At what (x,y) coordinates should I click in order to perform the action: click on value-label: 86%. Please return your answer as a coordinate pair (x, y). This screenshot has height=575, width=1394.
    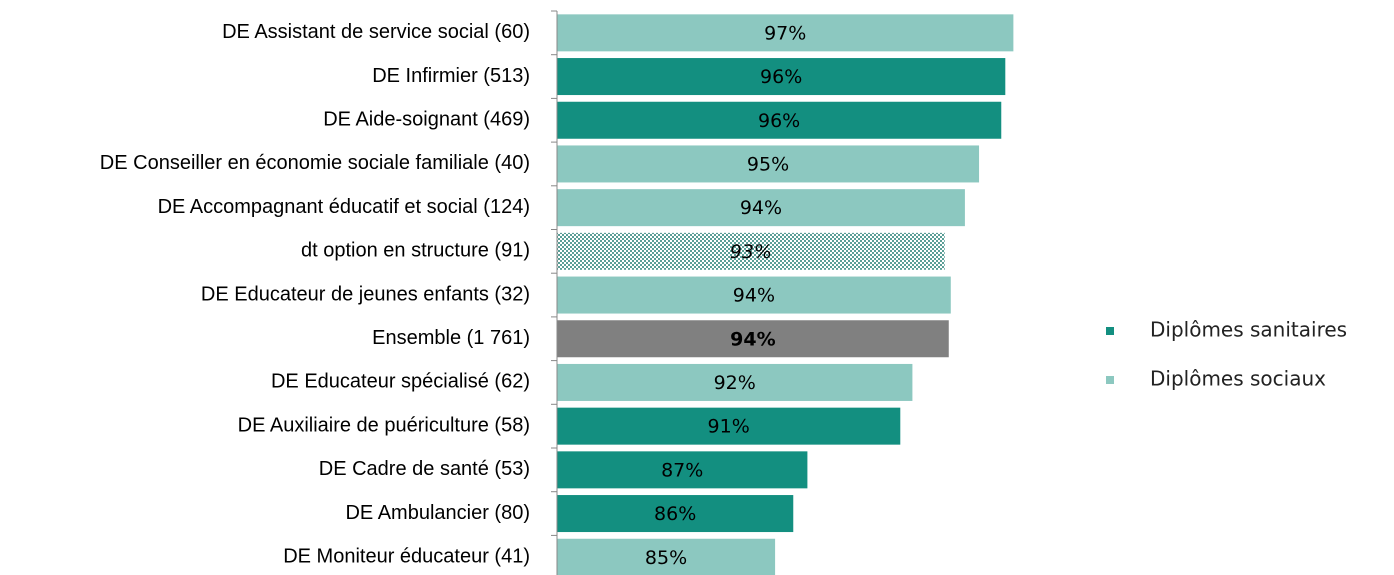
    Looking at the image, I should click on (675, 514).